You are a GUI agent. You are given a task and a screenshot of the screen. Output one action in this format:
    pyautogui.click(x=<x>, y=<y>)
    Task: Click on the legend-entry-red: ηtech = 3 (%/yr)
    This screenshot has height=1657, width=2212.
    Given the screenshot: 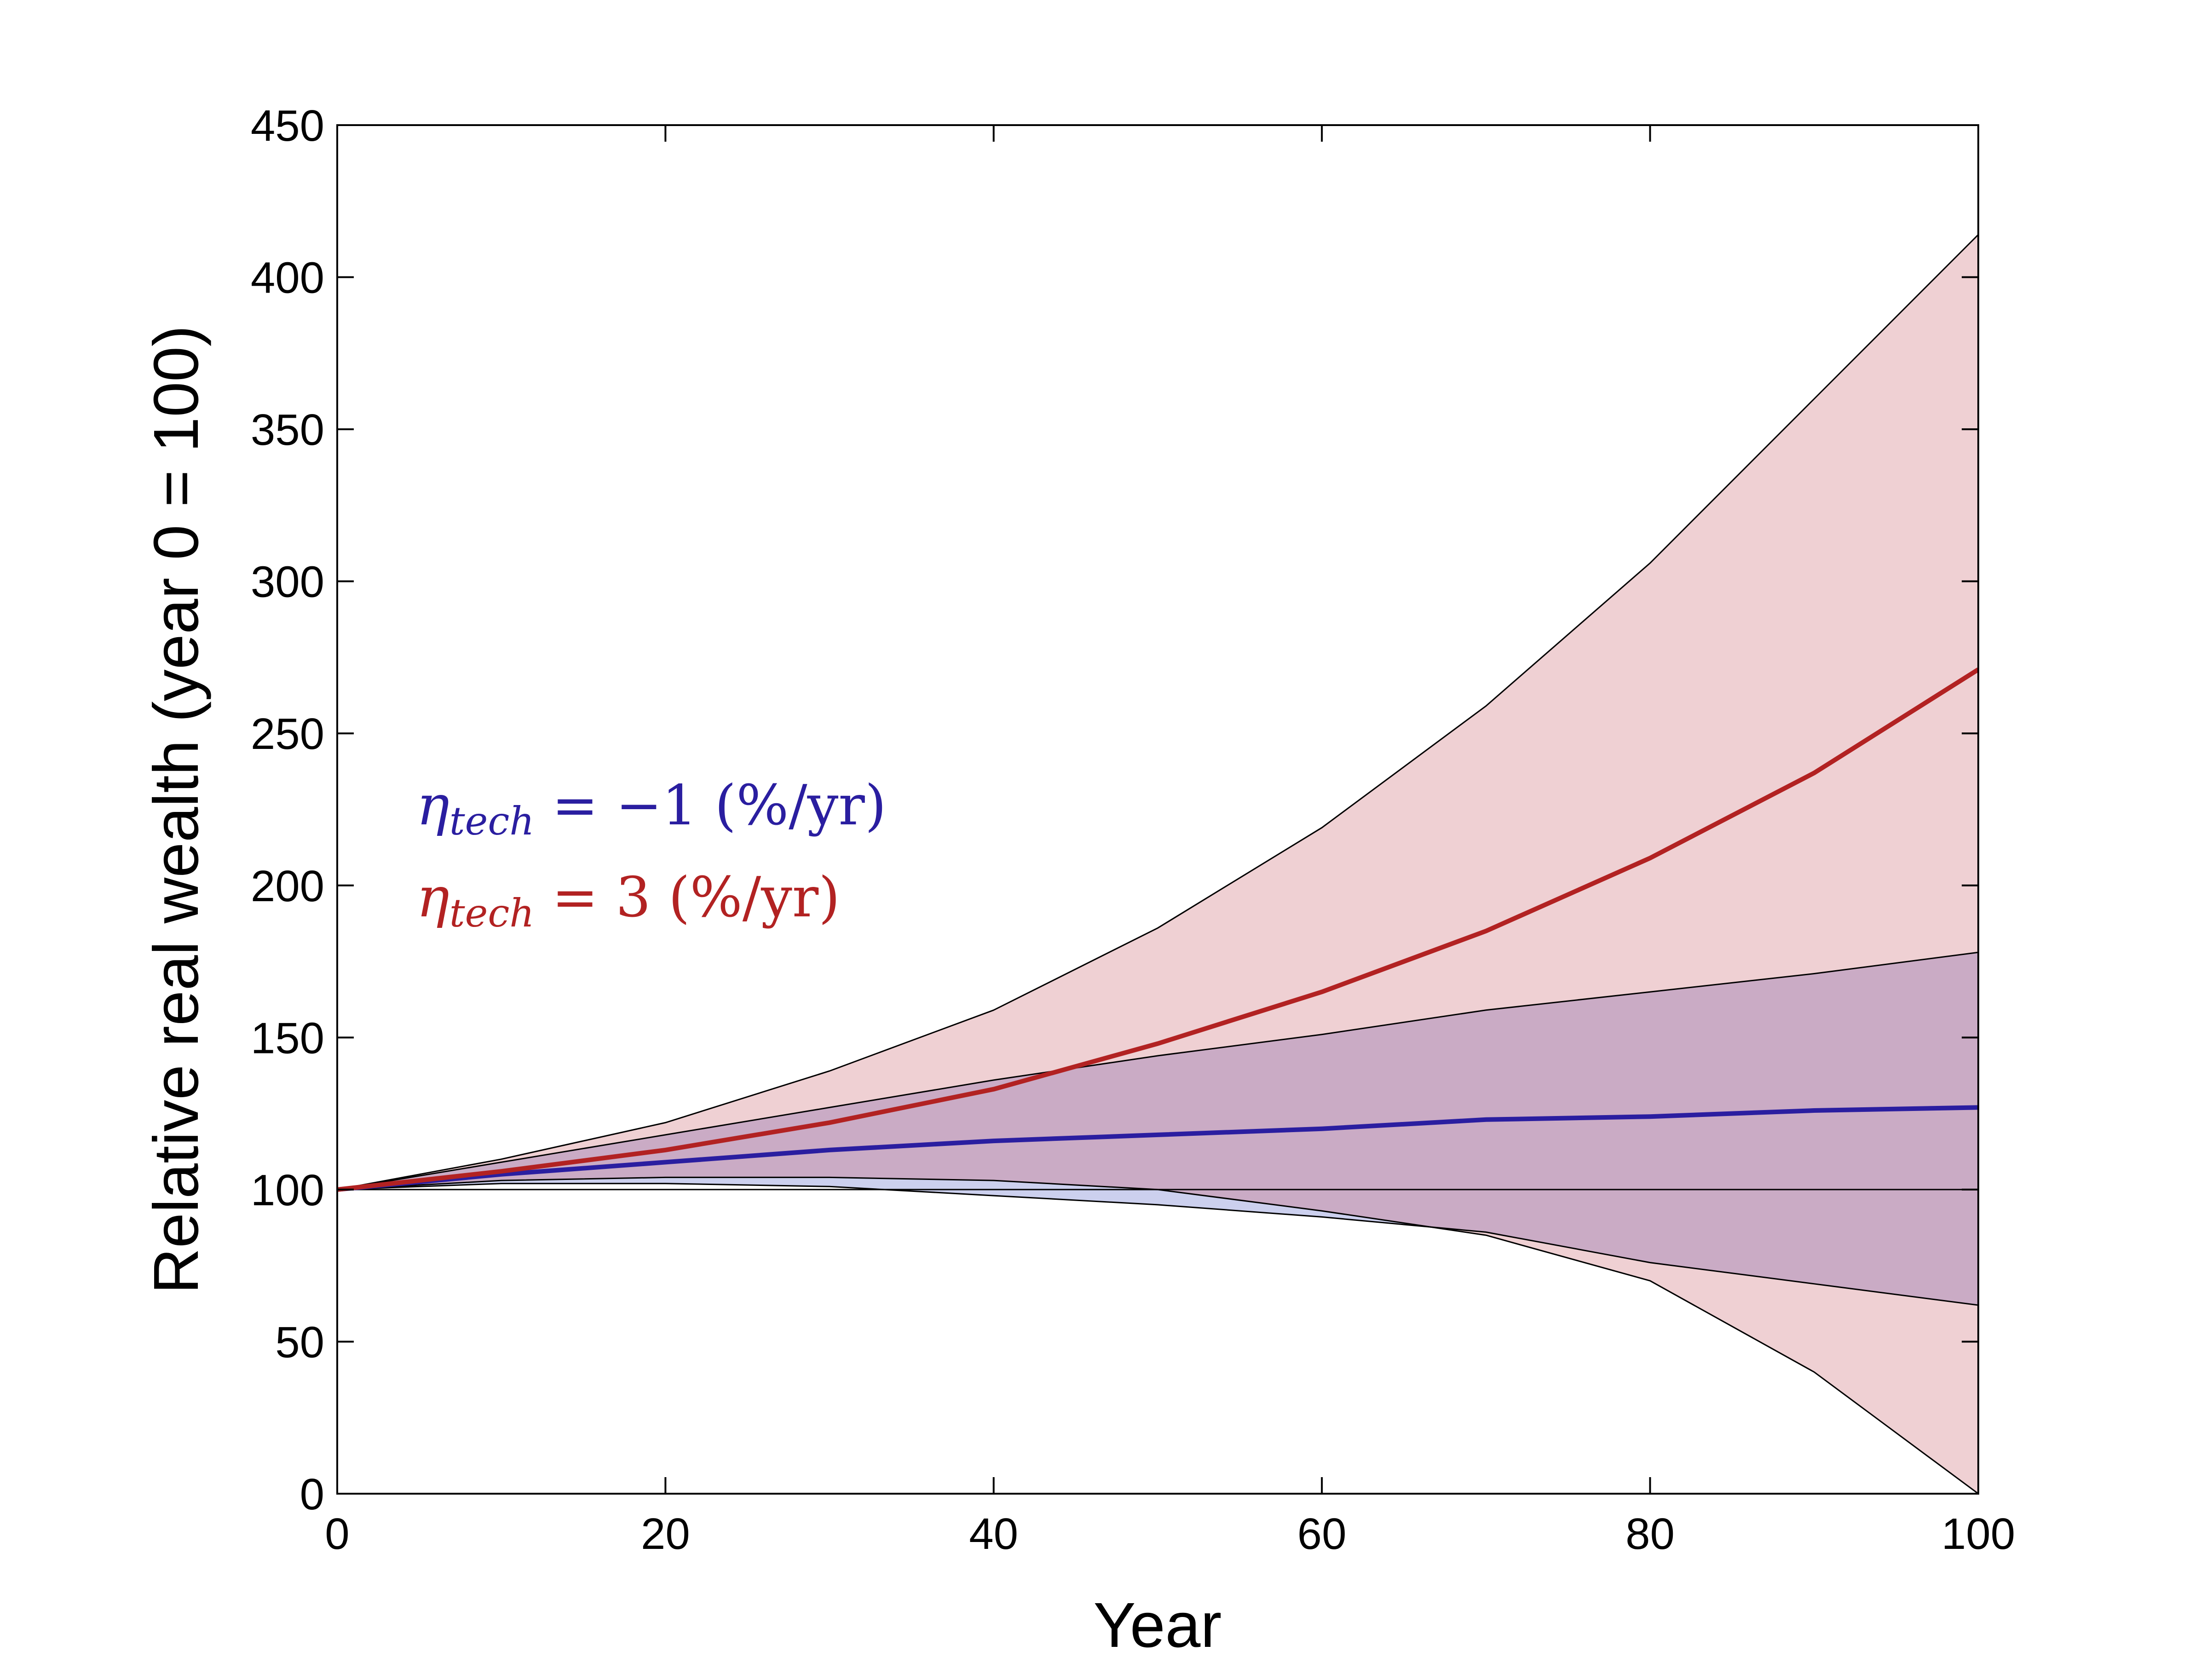 What is the action you would take?
    pyautogui.click(x=628, y=901)
    